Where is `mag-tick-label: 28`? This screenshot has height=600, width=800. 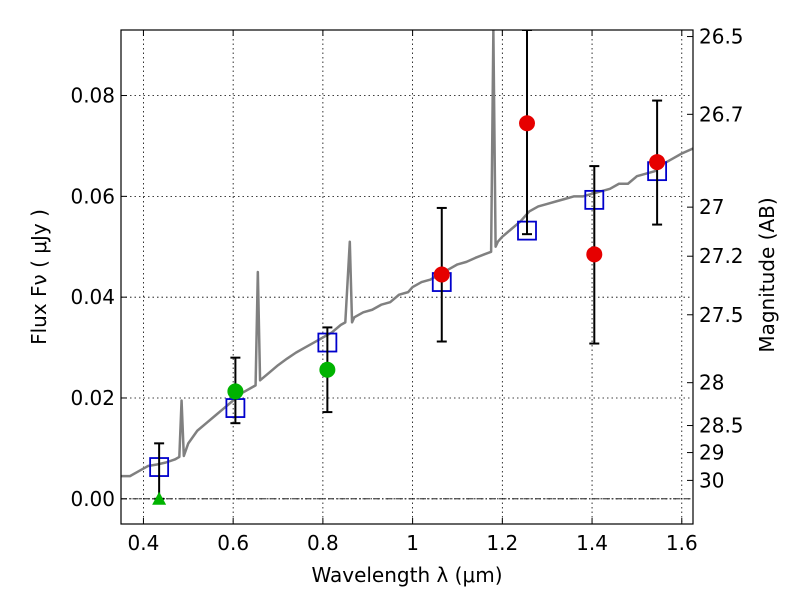 mag-tick-label: 28 is located at coordinates (711, 383).